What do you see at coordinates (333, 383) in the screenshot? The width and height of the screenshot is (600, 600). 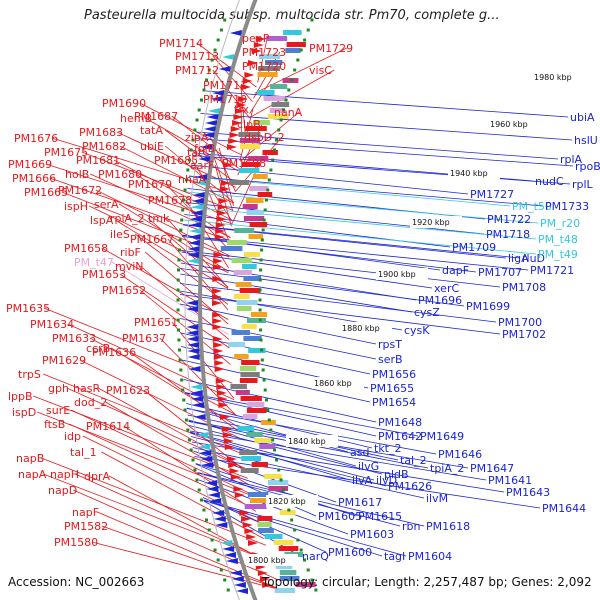 I see `scale-label: 1860 kbp` at bounding box center [333, 383].